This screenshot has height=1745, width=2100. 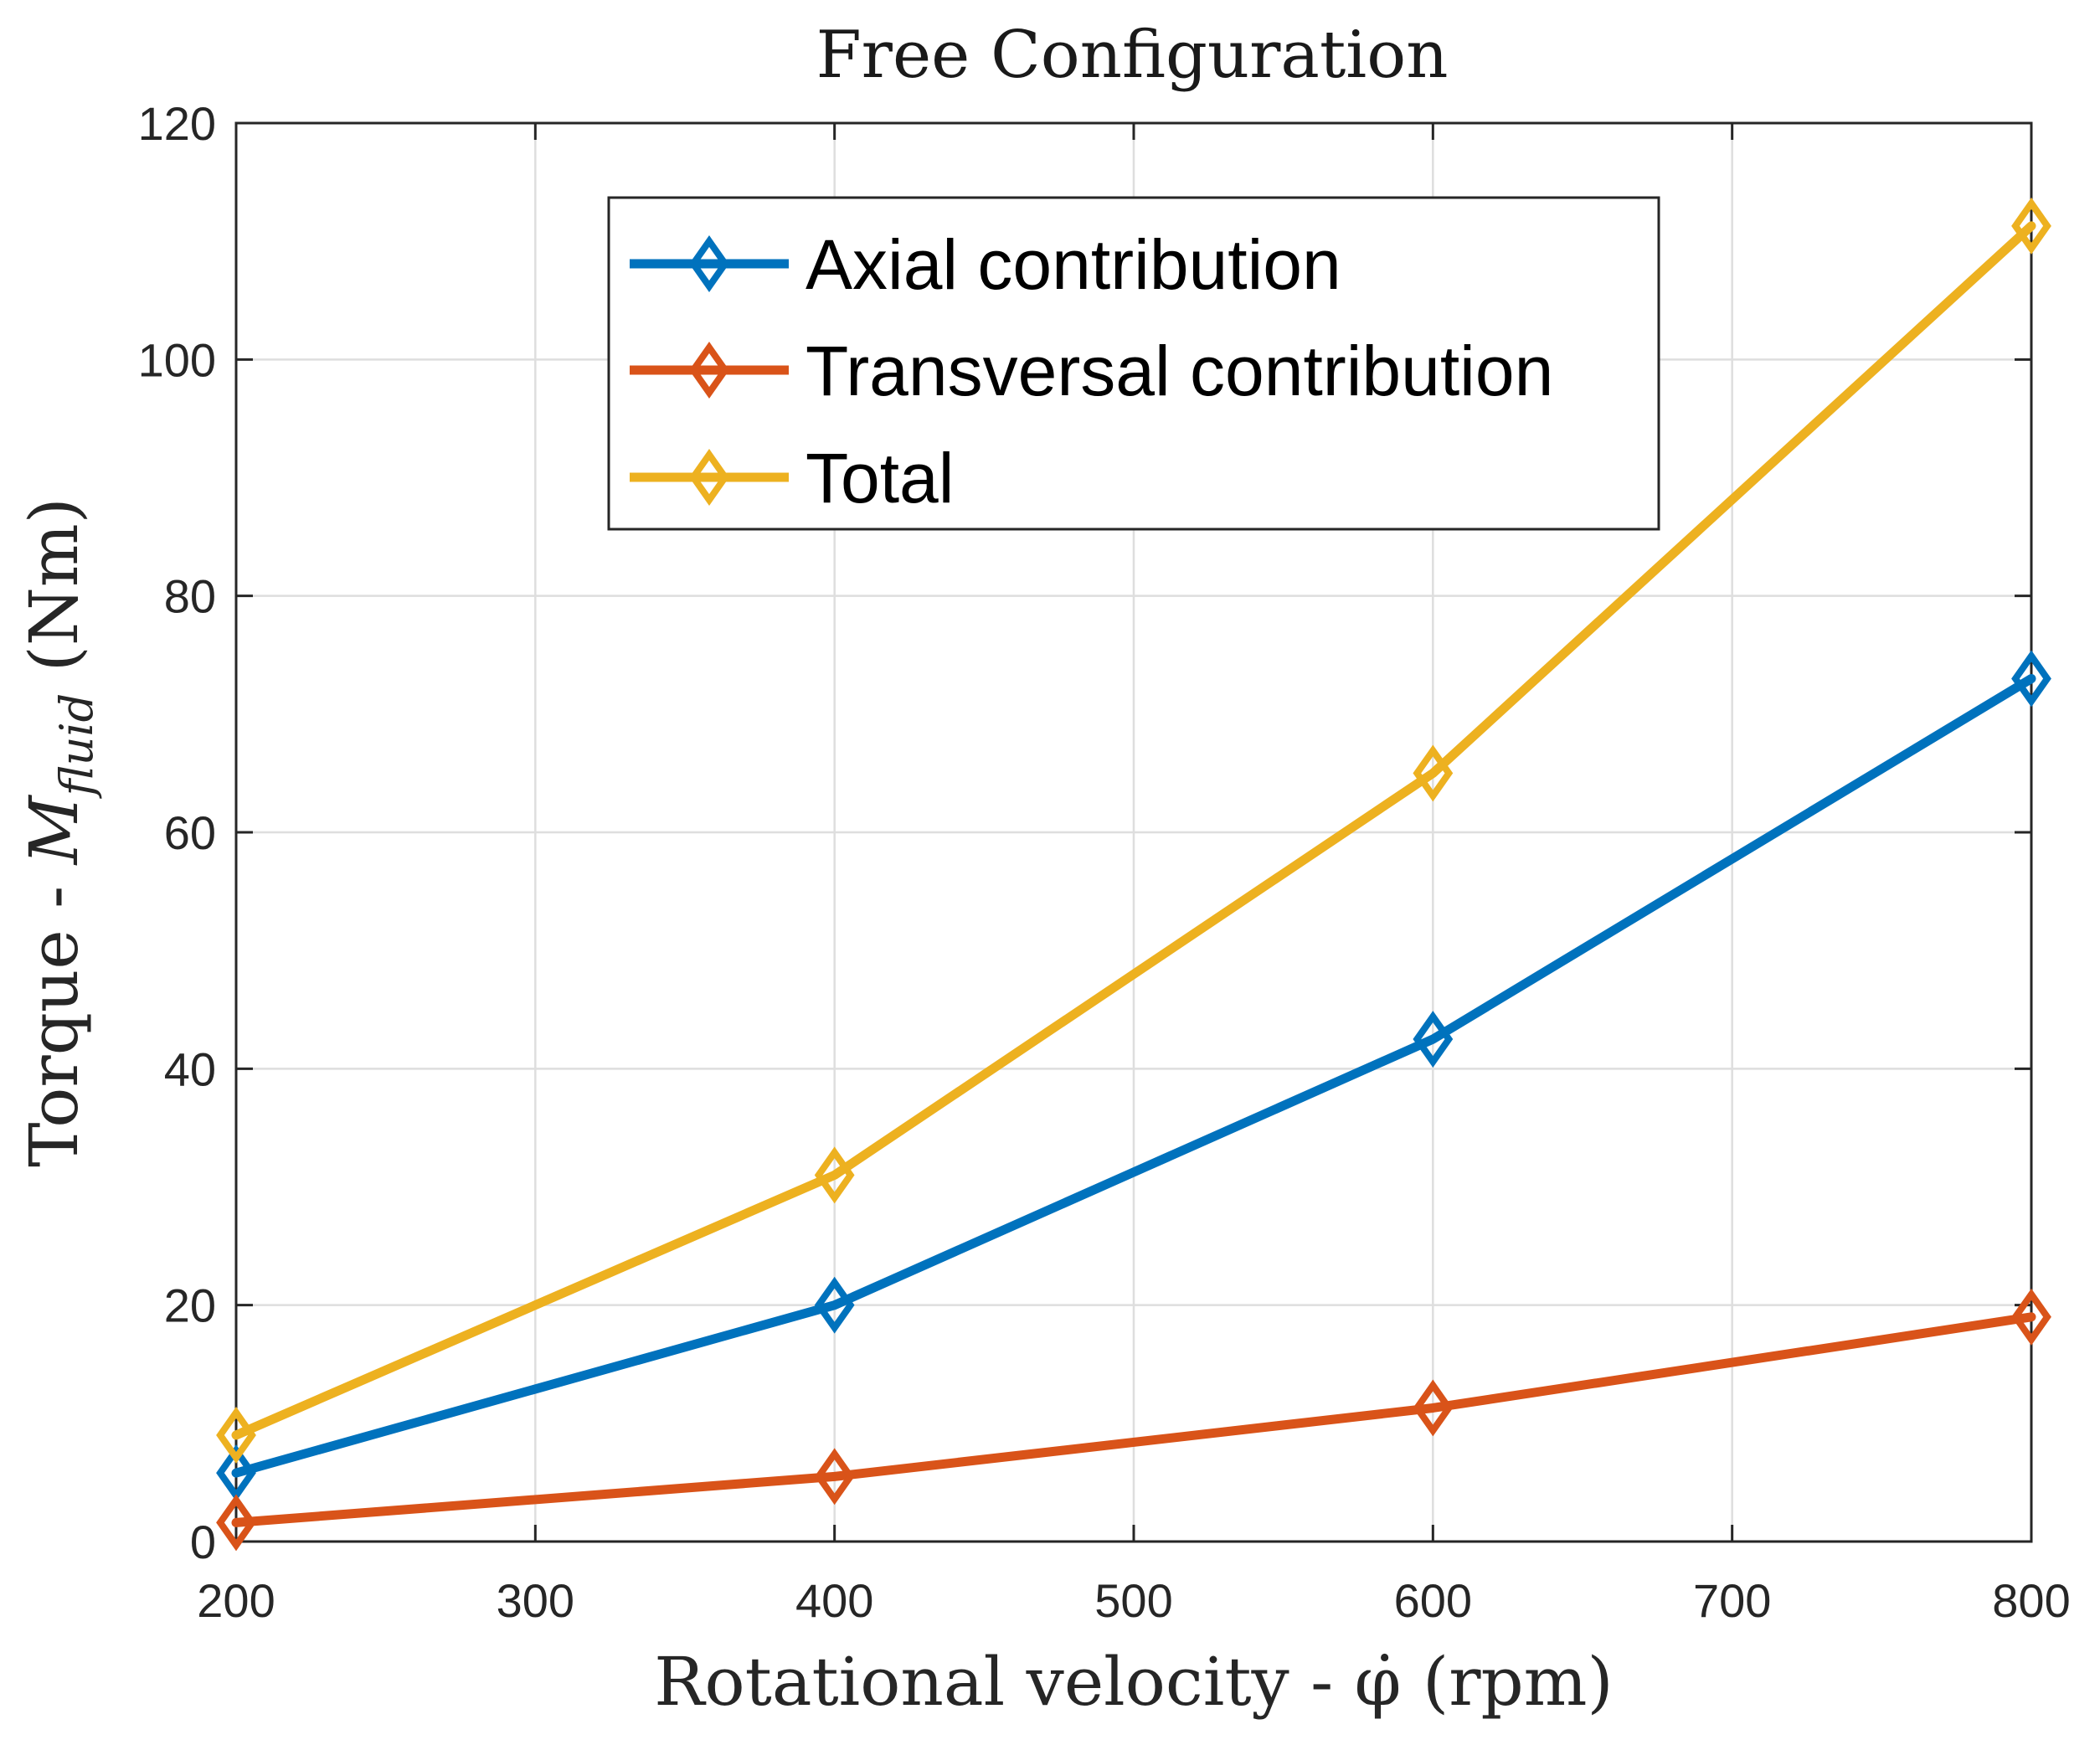 What do you see at coordinates (190, 596) in the screenshot?
I see `y-tick-label: 80` at bounding box center [190, 596].